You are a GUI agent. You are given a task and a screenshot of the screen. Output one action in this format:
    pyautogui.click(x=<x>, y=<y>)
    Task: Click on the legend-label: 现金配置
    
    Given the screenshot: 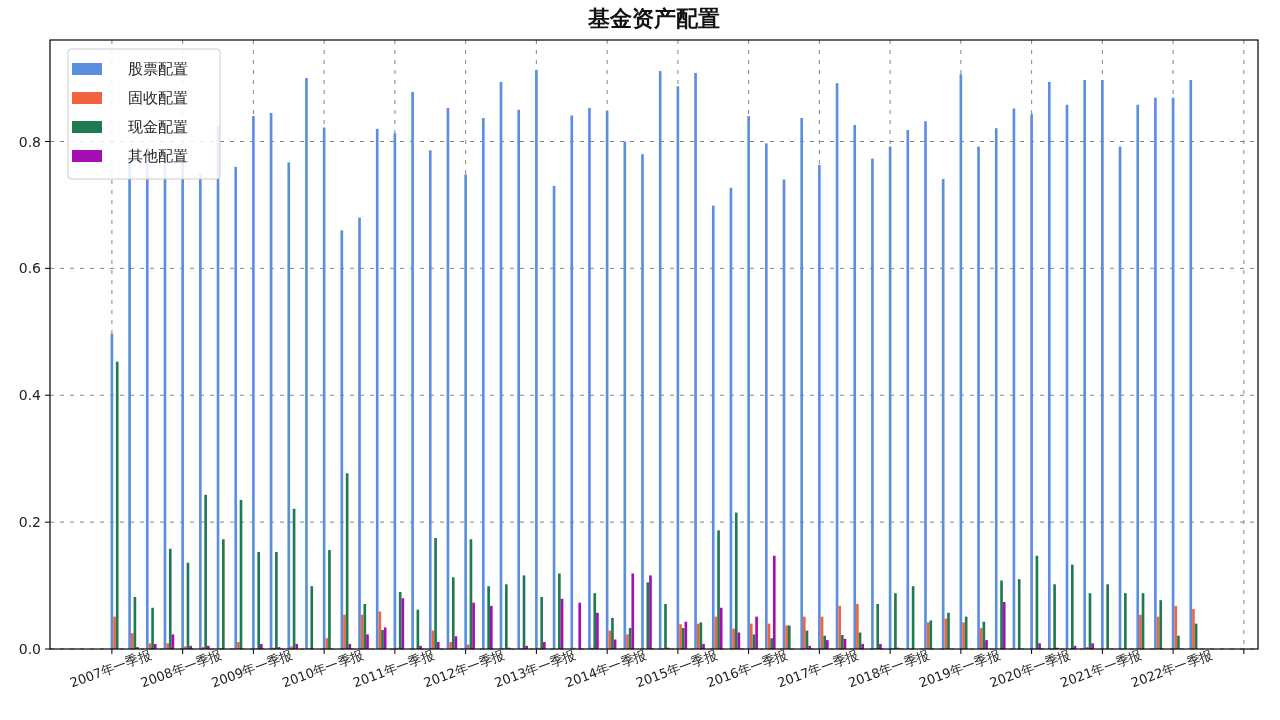 What is the action you would take?
    pyautogui.click(x=158, y=127)
    